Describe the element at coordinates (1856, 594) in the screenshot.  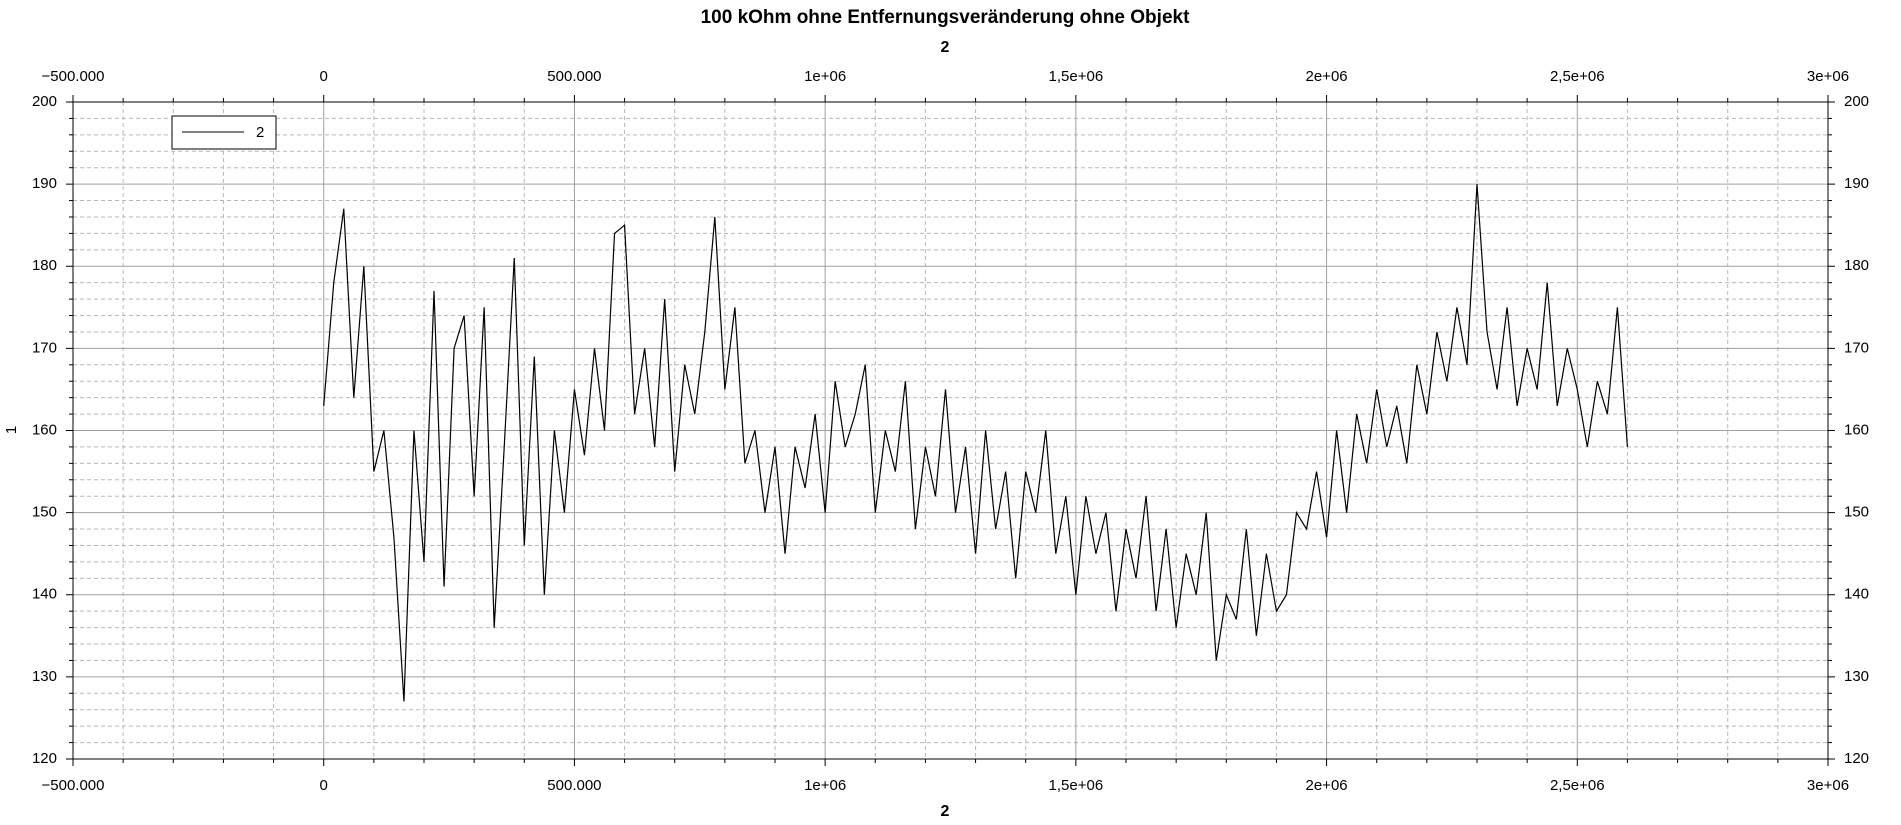
I see `y-tick-label-right: 140` at that location.